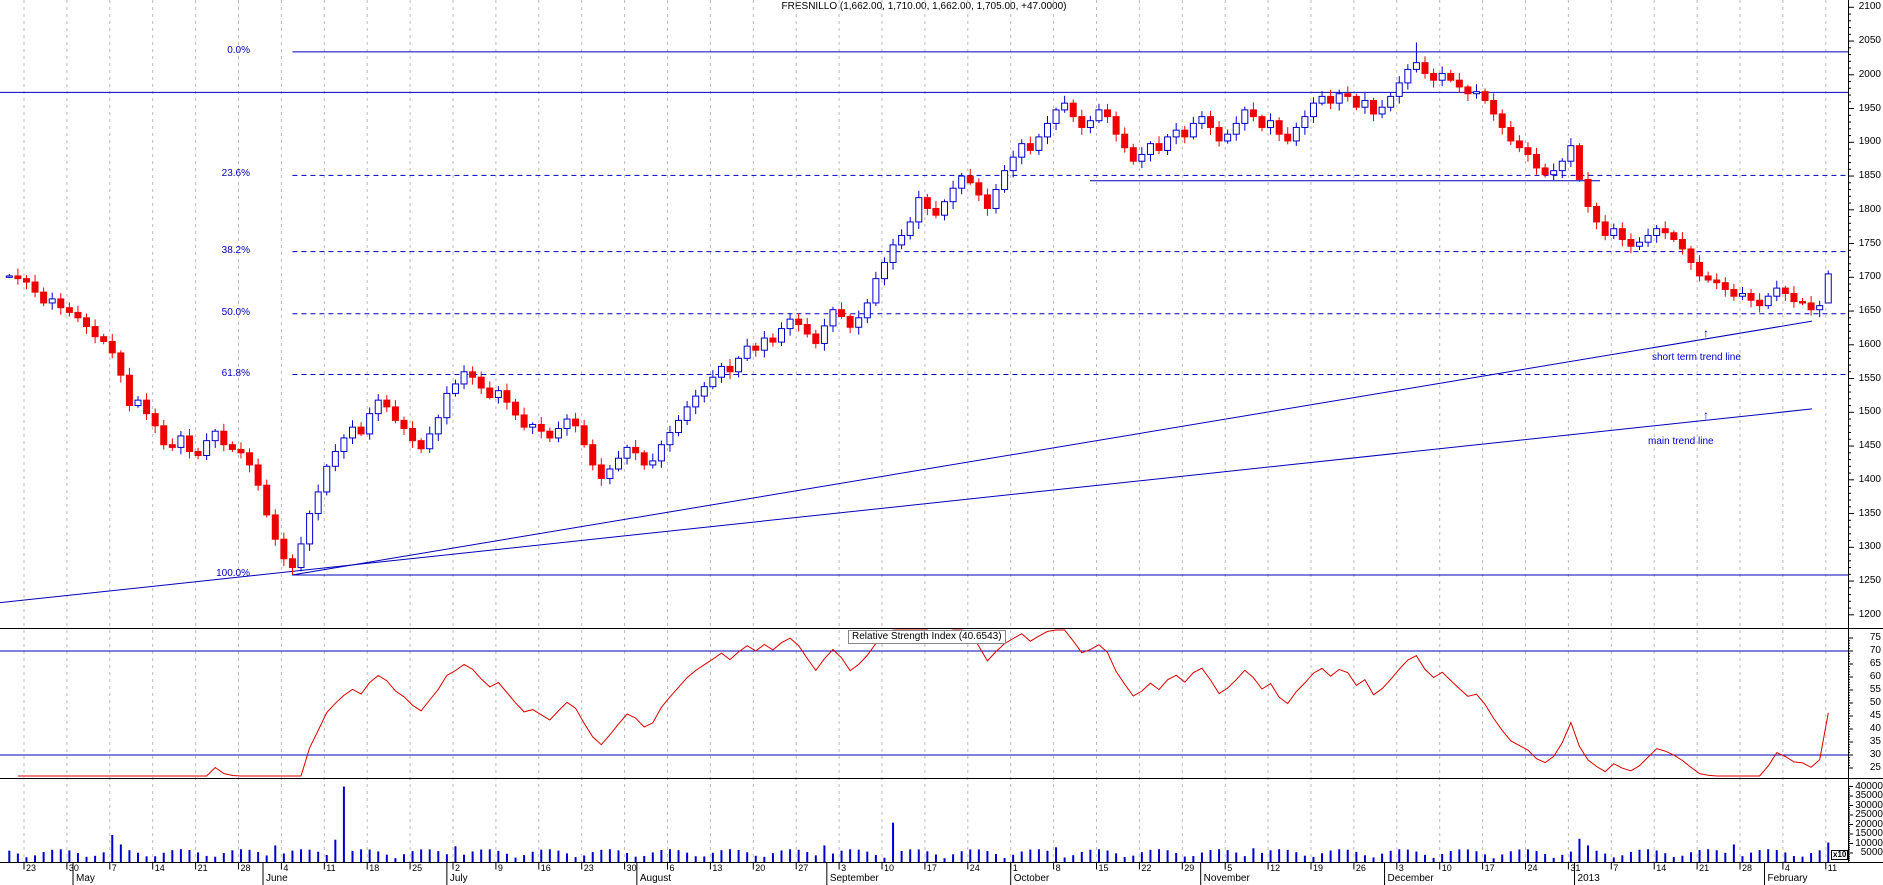 This screenshot has width=1883, height=885. I want to click on volume-axis-label: 25000, so click(1869, 814).